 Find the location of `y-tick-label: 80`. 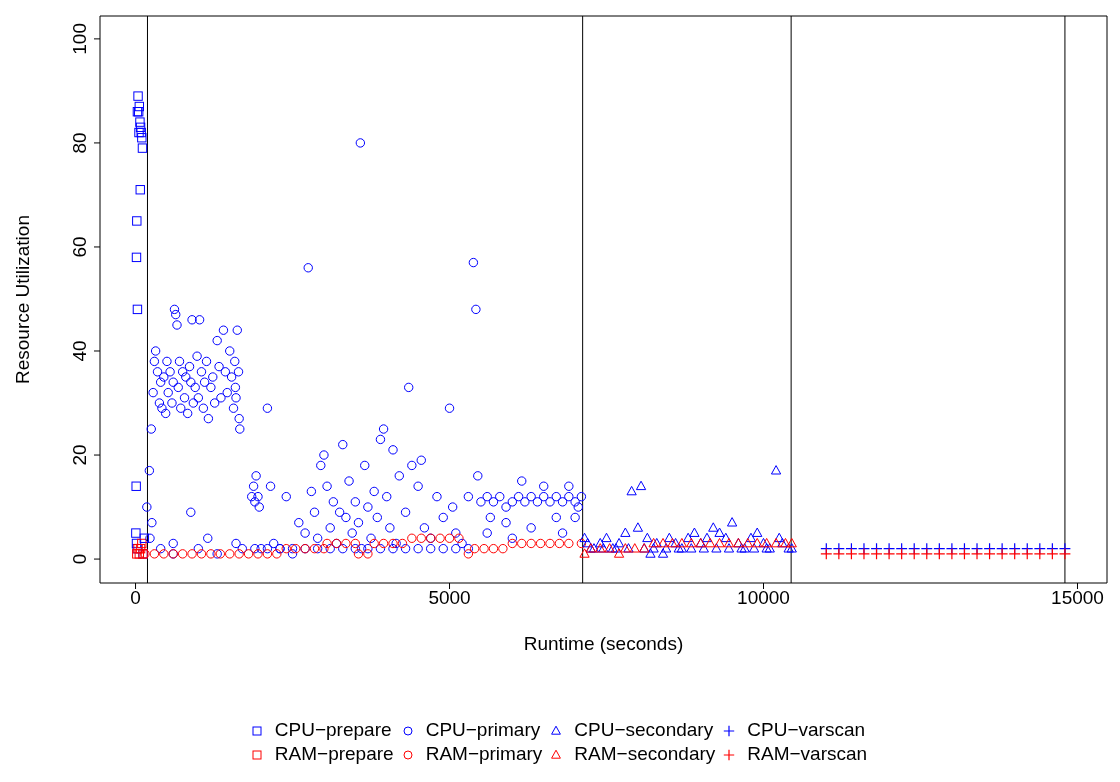

y-tick-label: 80 is located at coordinates (79, 143).